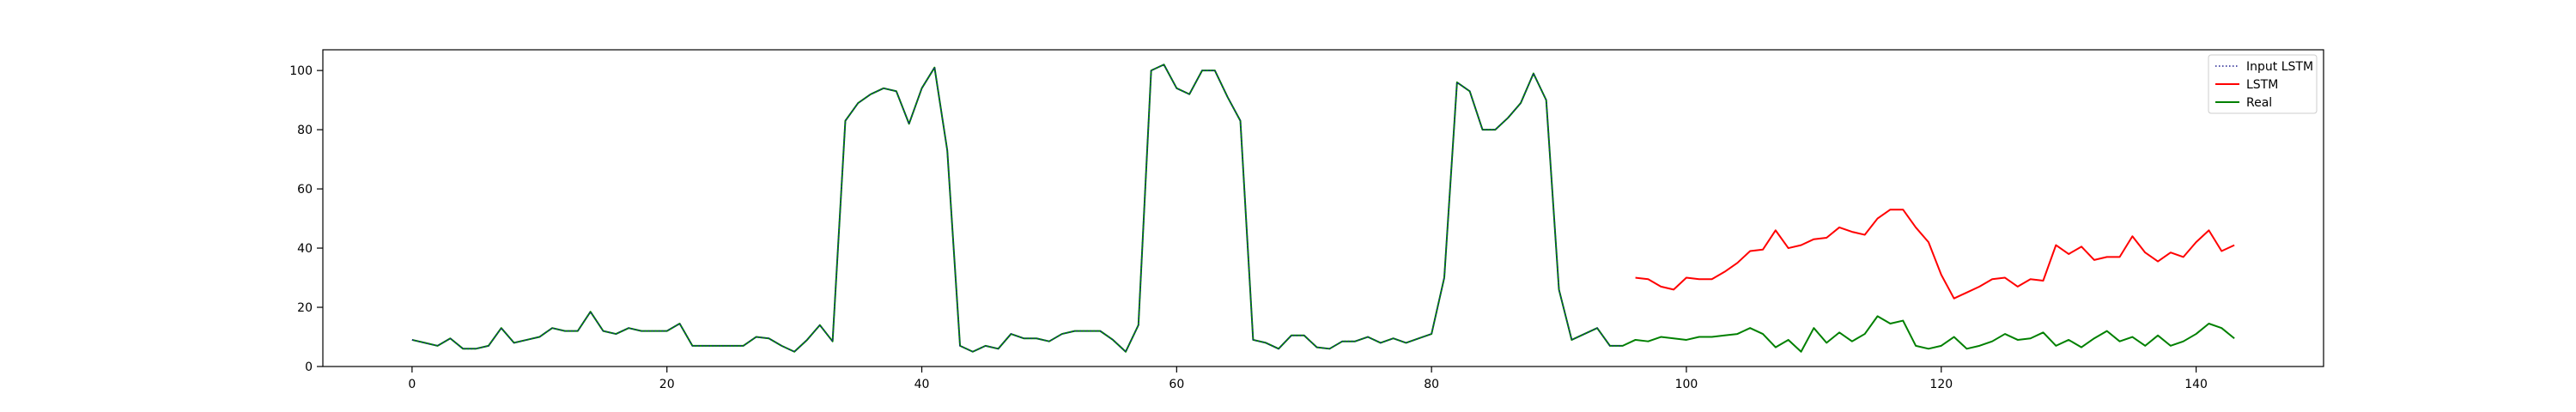 This screenshot has height=412, width=2576. What do you see at coordinates (1431, 384) in the screenshot?
I see `x-tick-label: 80` at bounding box center [1431, 384].